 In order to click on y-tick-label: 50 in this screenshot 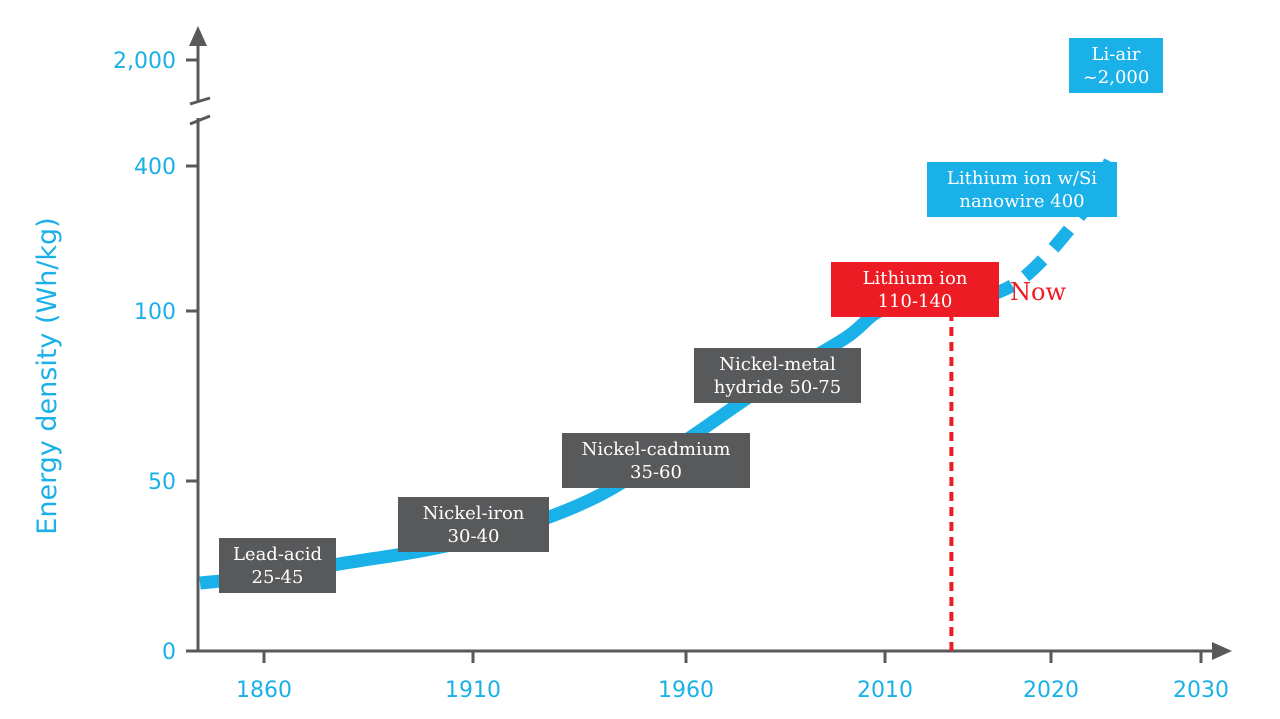, I will do `click(162, 482)`.